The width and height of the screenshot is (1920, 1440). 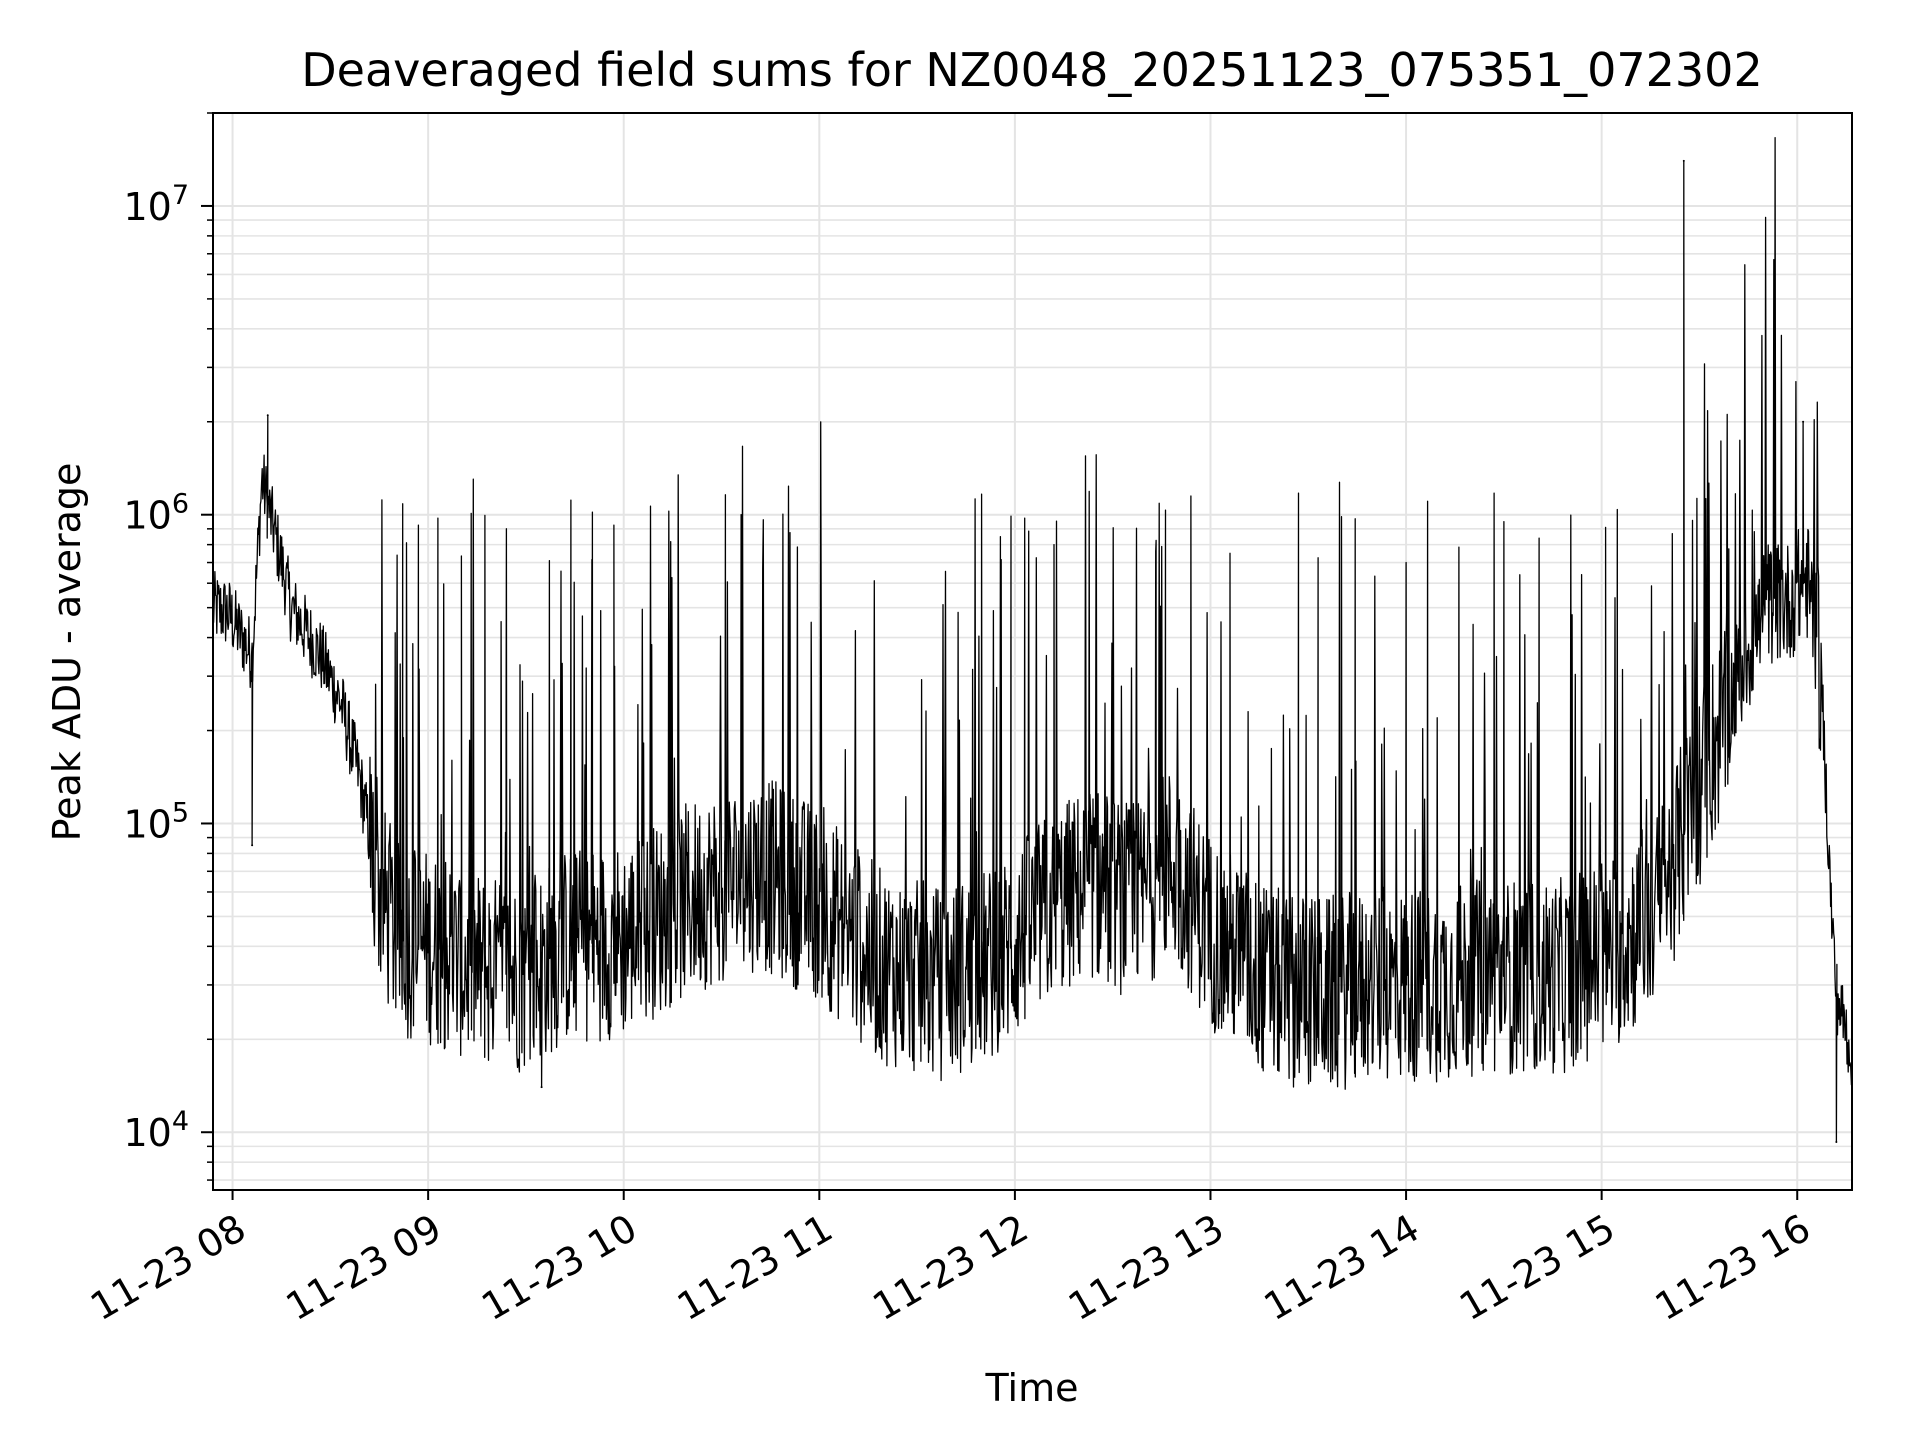 I want to click on y-axis: 104 105 106 107, so click(x=168, y=646).